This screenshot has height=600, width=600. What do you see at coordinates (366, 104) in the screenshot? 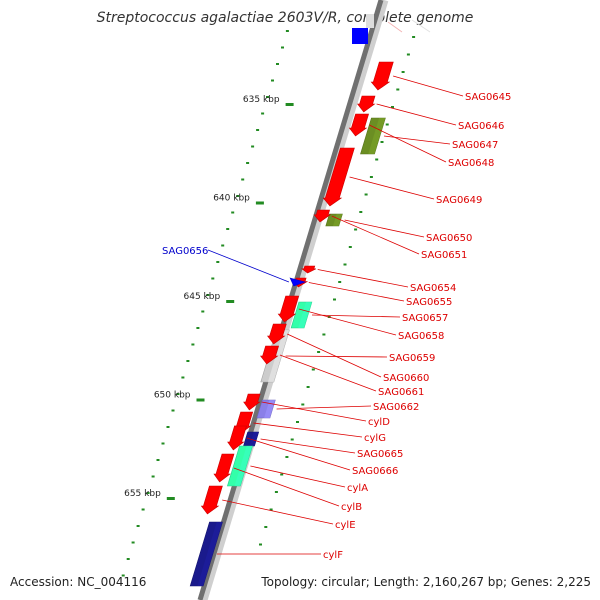
I see `gene-sag0646` at bounding box center [366, 104].